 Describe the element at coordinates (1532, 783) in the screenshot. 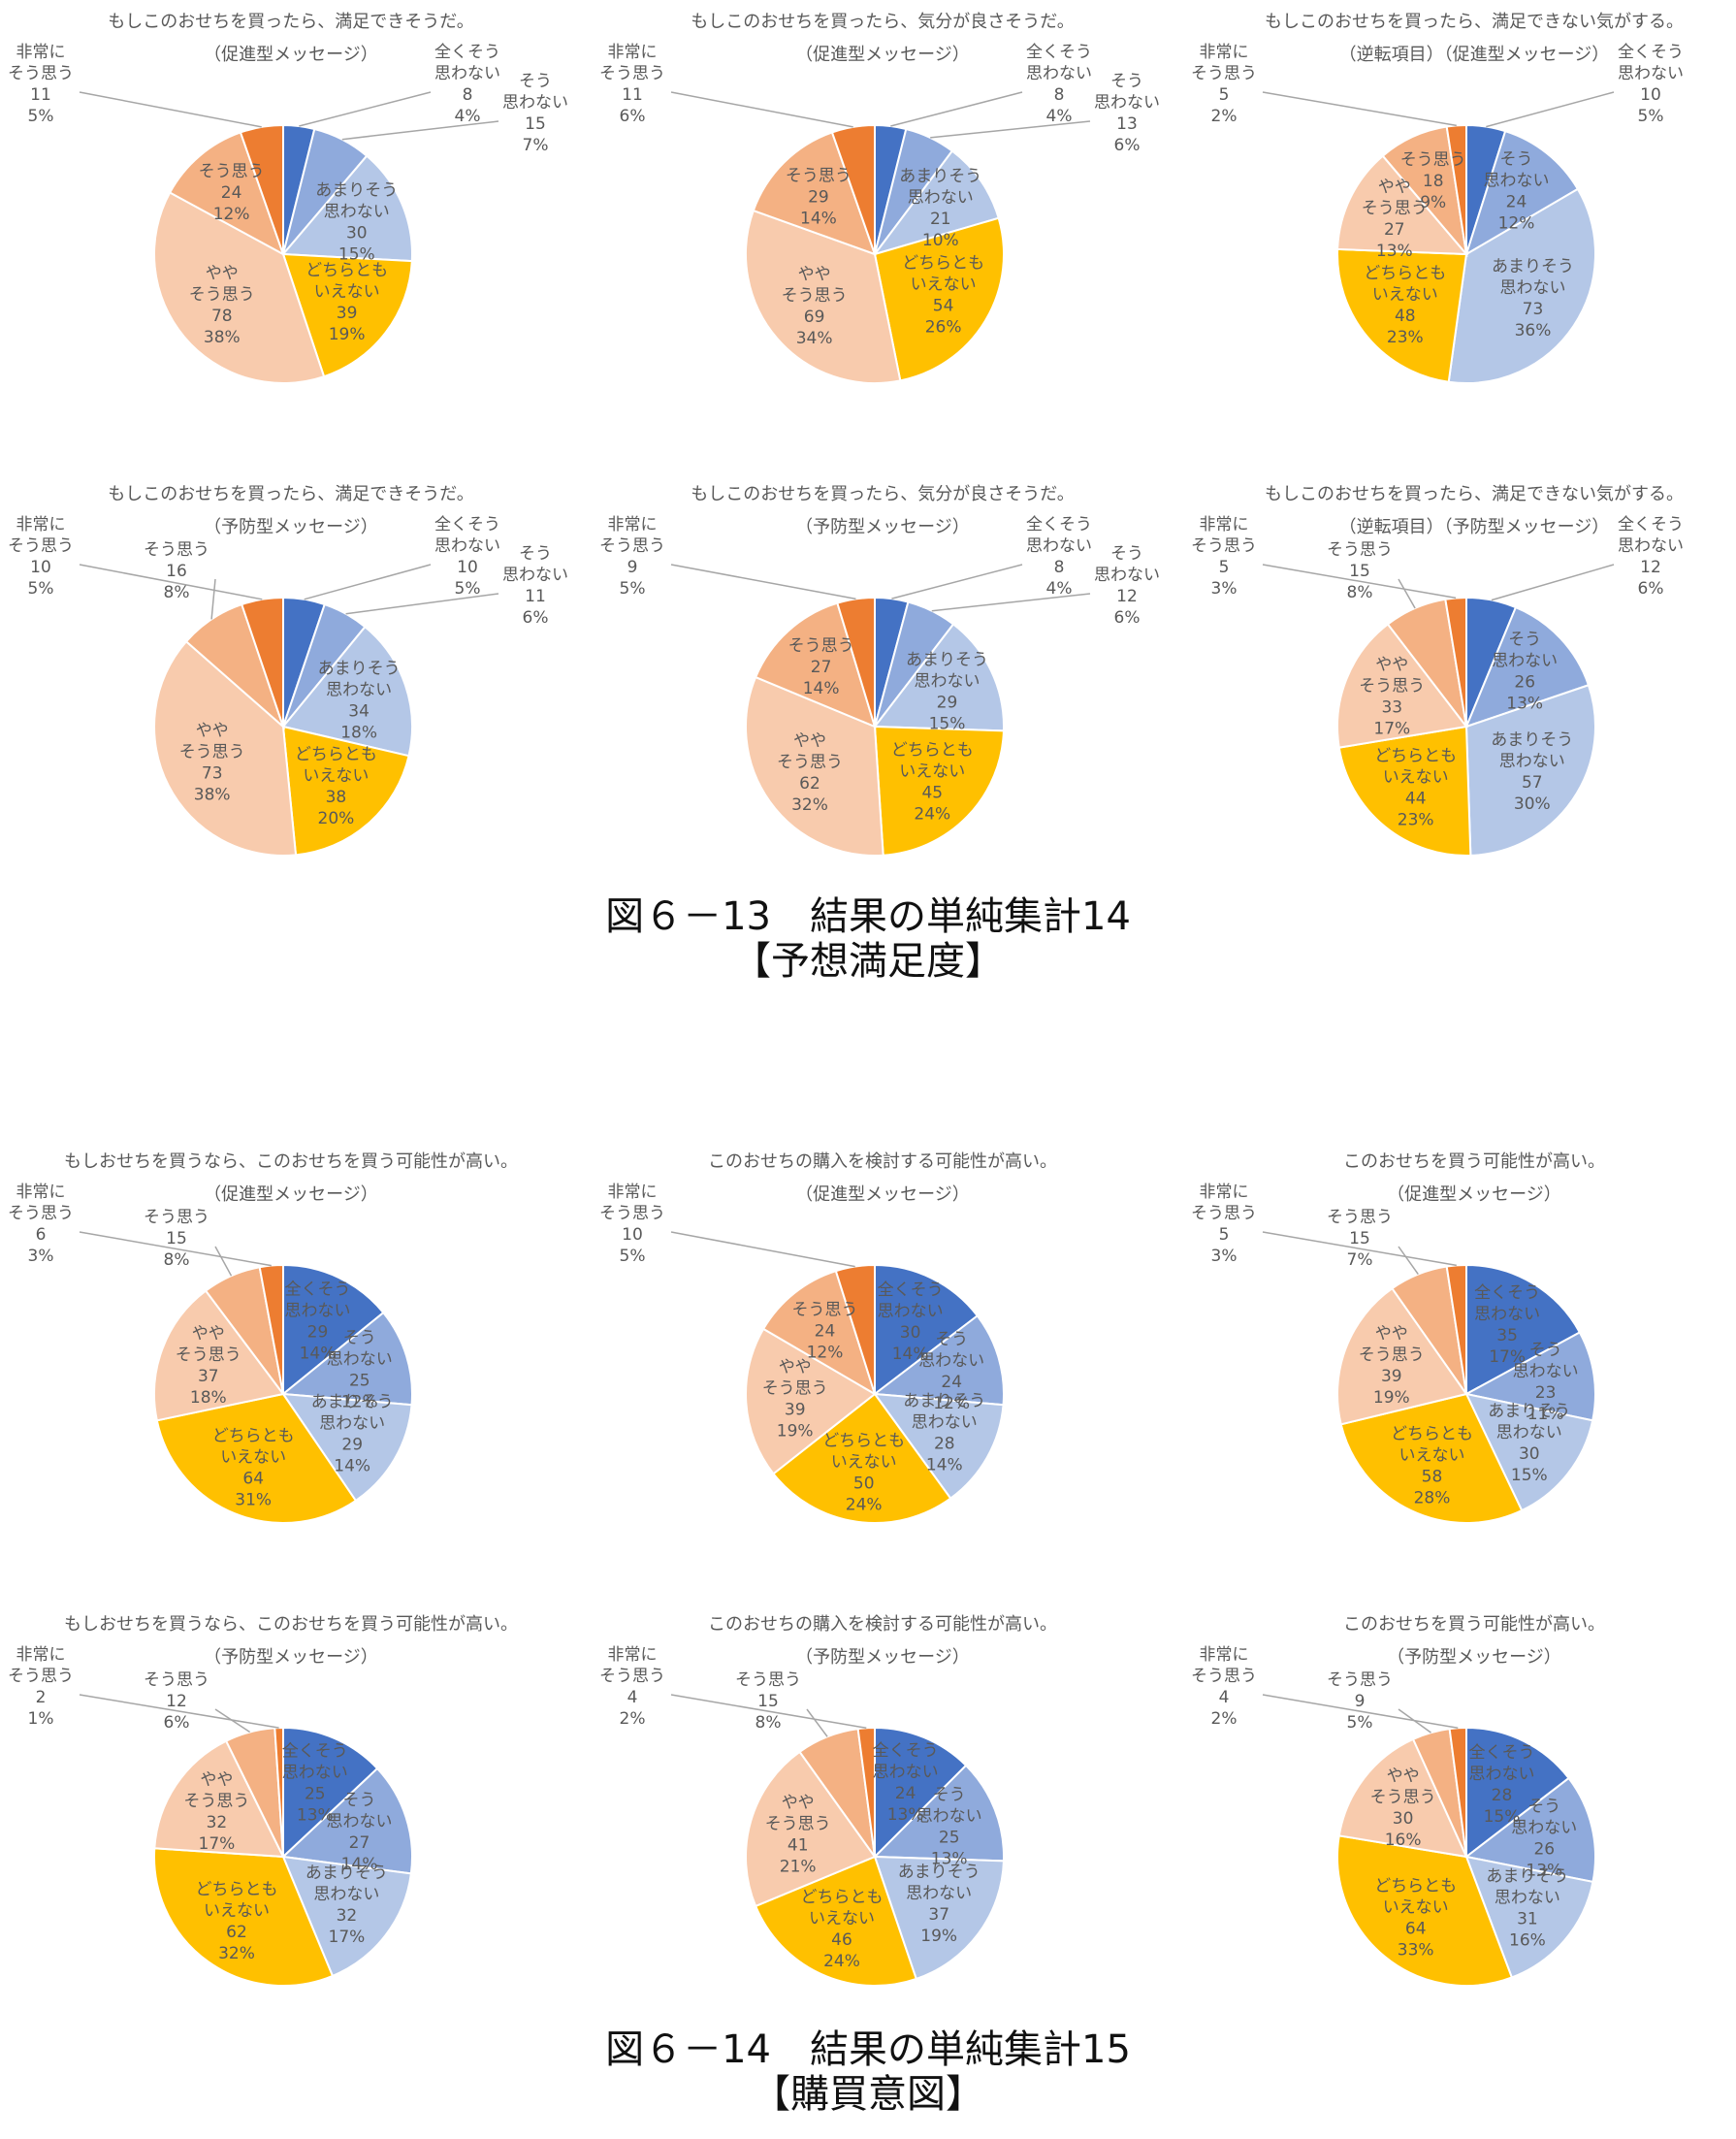

I see `slice-value: 57` at that location.